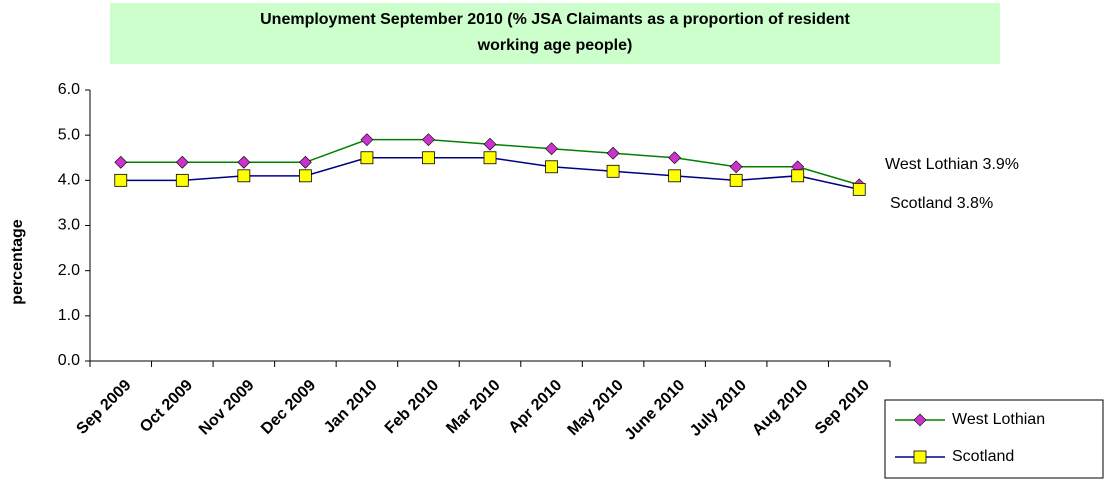 Image resolution: width=1104 pixels, height=481 pixels. Describe the element at coordinates (69, 360) in the screenshot. I see `y-tick-label: 0.0` at that location.